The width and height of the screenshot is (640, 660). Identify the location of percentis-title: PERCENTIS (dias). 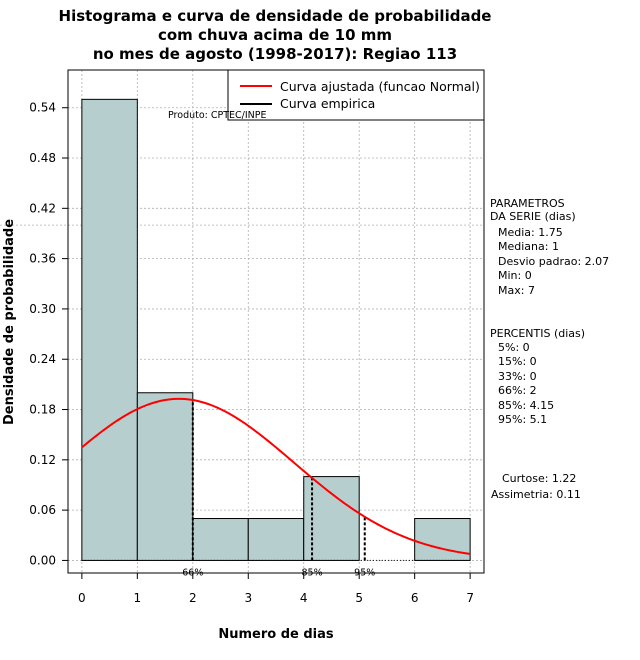
(537, 333).